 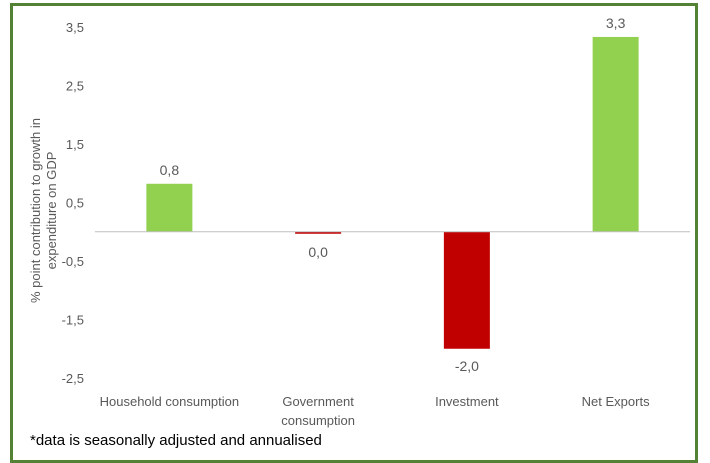 What do you see at coordinates (616, 23) in the screenshot?
I see `data-label: 3,3` at bounding box center [616, 23].